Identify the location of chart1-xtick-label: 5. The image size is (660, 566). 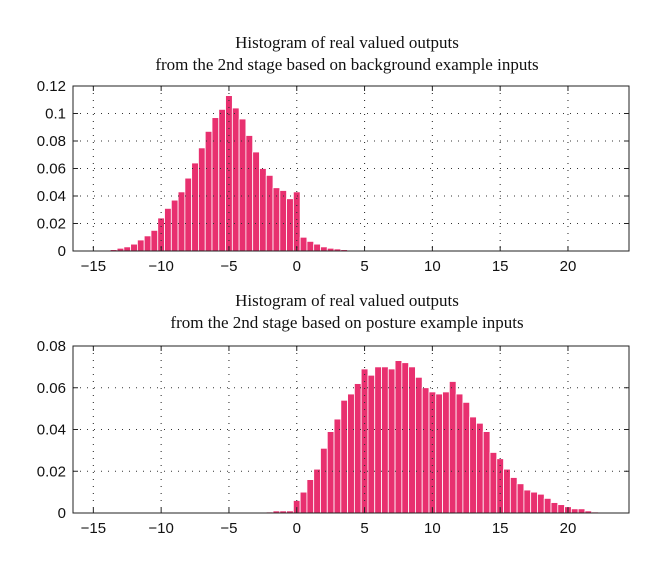
(364, 266).